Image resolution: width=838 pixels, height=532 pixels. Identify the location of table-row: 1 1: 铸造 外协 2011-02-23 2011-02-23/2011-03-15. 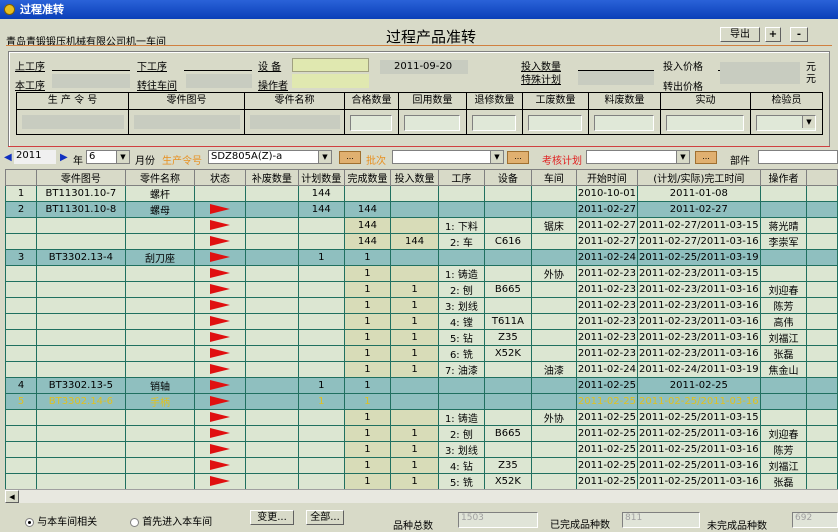
(421, 273).